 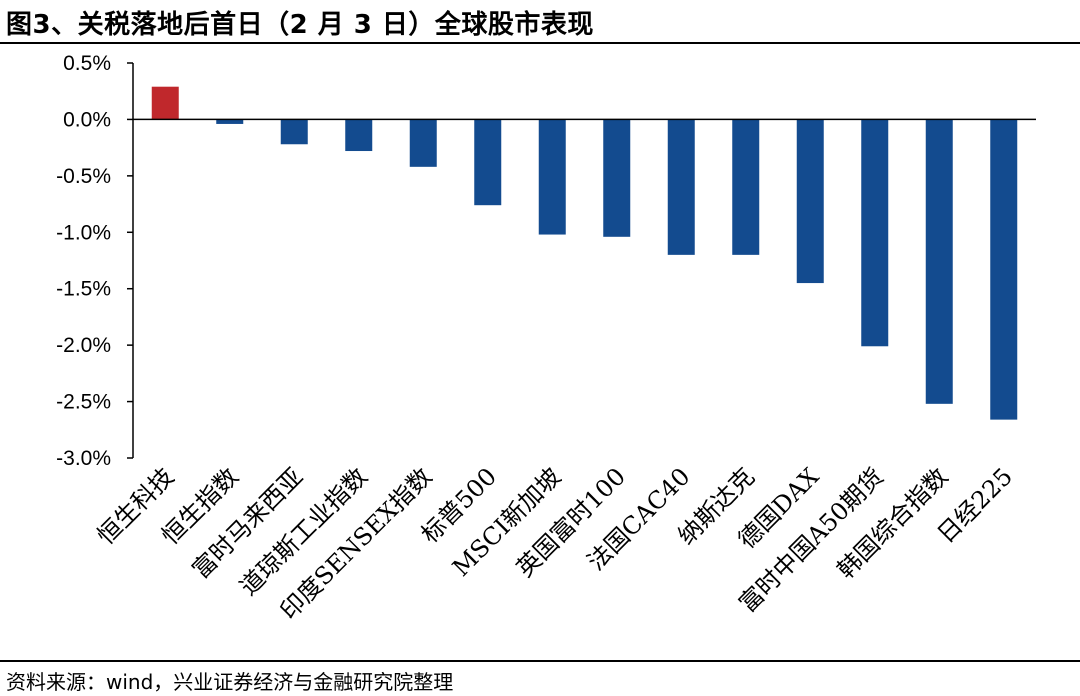 I want to click on title-divider, so click(x=540, y=43).